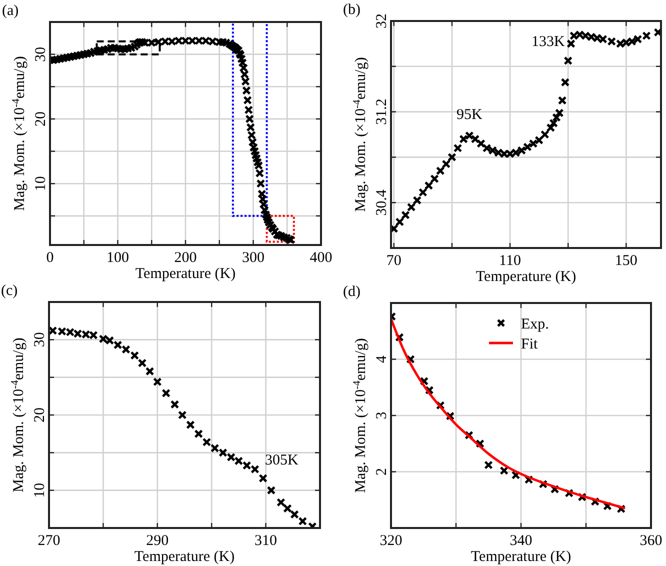 This screenshot has width=666, height=566. What do you see at coordinates (382, 202) in the screenshot?
I see `y-tick-label: 30.4` at bounding box center [382, 202].